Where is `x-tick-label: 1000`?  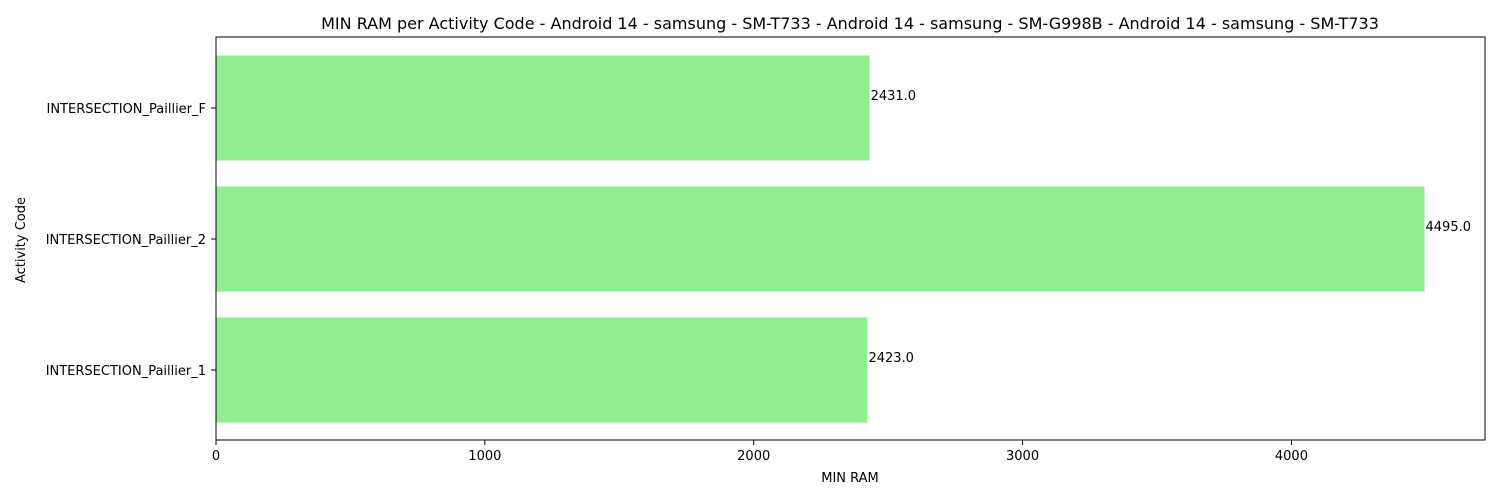
x-tick-label: 1000 is located at coordinates (484, 456).